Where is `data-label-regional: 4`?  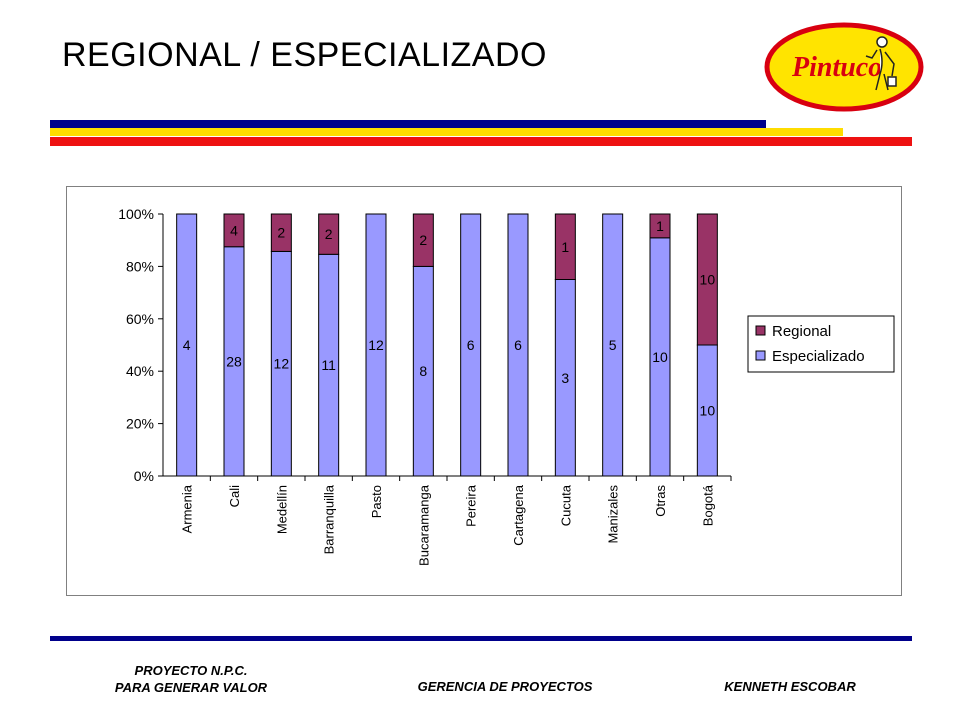 data-label-regional: 4 is located at coordinates (234, 230).